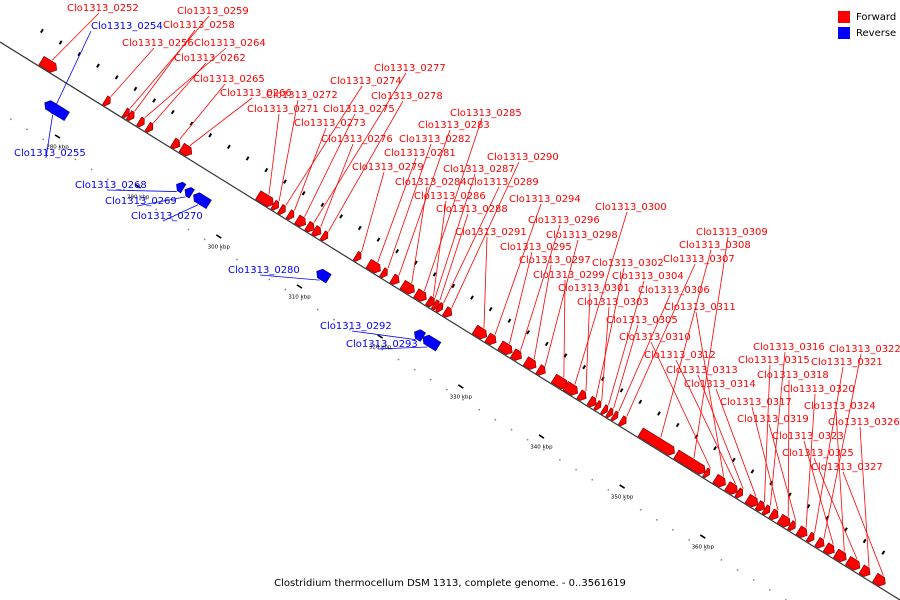  What do you see at coordinates (450, 196) in the screenshot?
I see `gene-label: Clo1313_0286` at bounding box center [450, 196].